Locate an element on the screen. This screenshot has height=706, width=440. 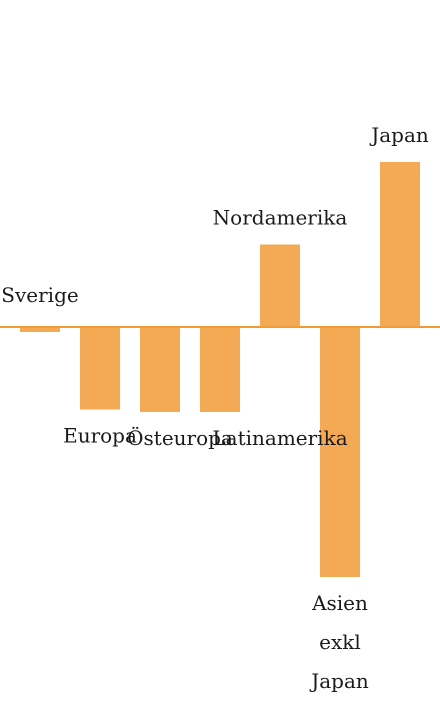
bar-osteuropa is located at coordinates (160, 369).